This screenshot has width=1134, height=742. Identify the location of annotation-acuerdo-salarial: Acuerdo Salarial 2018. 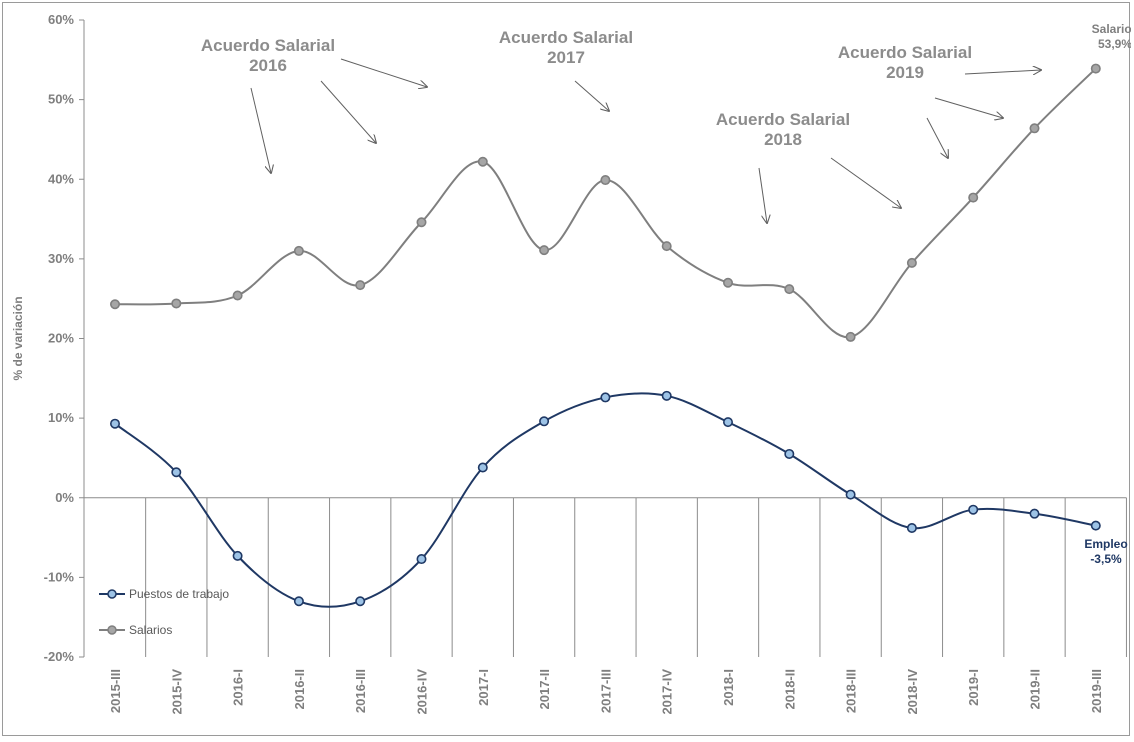
(783, 129).